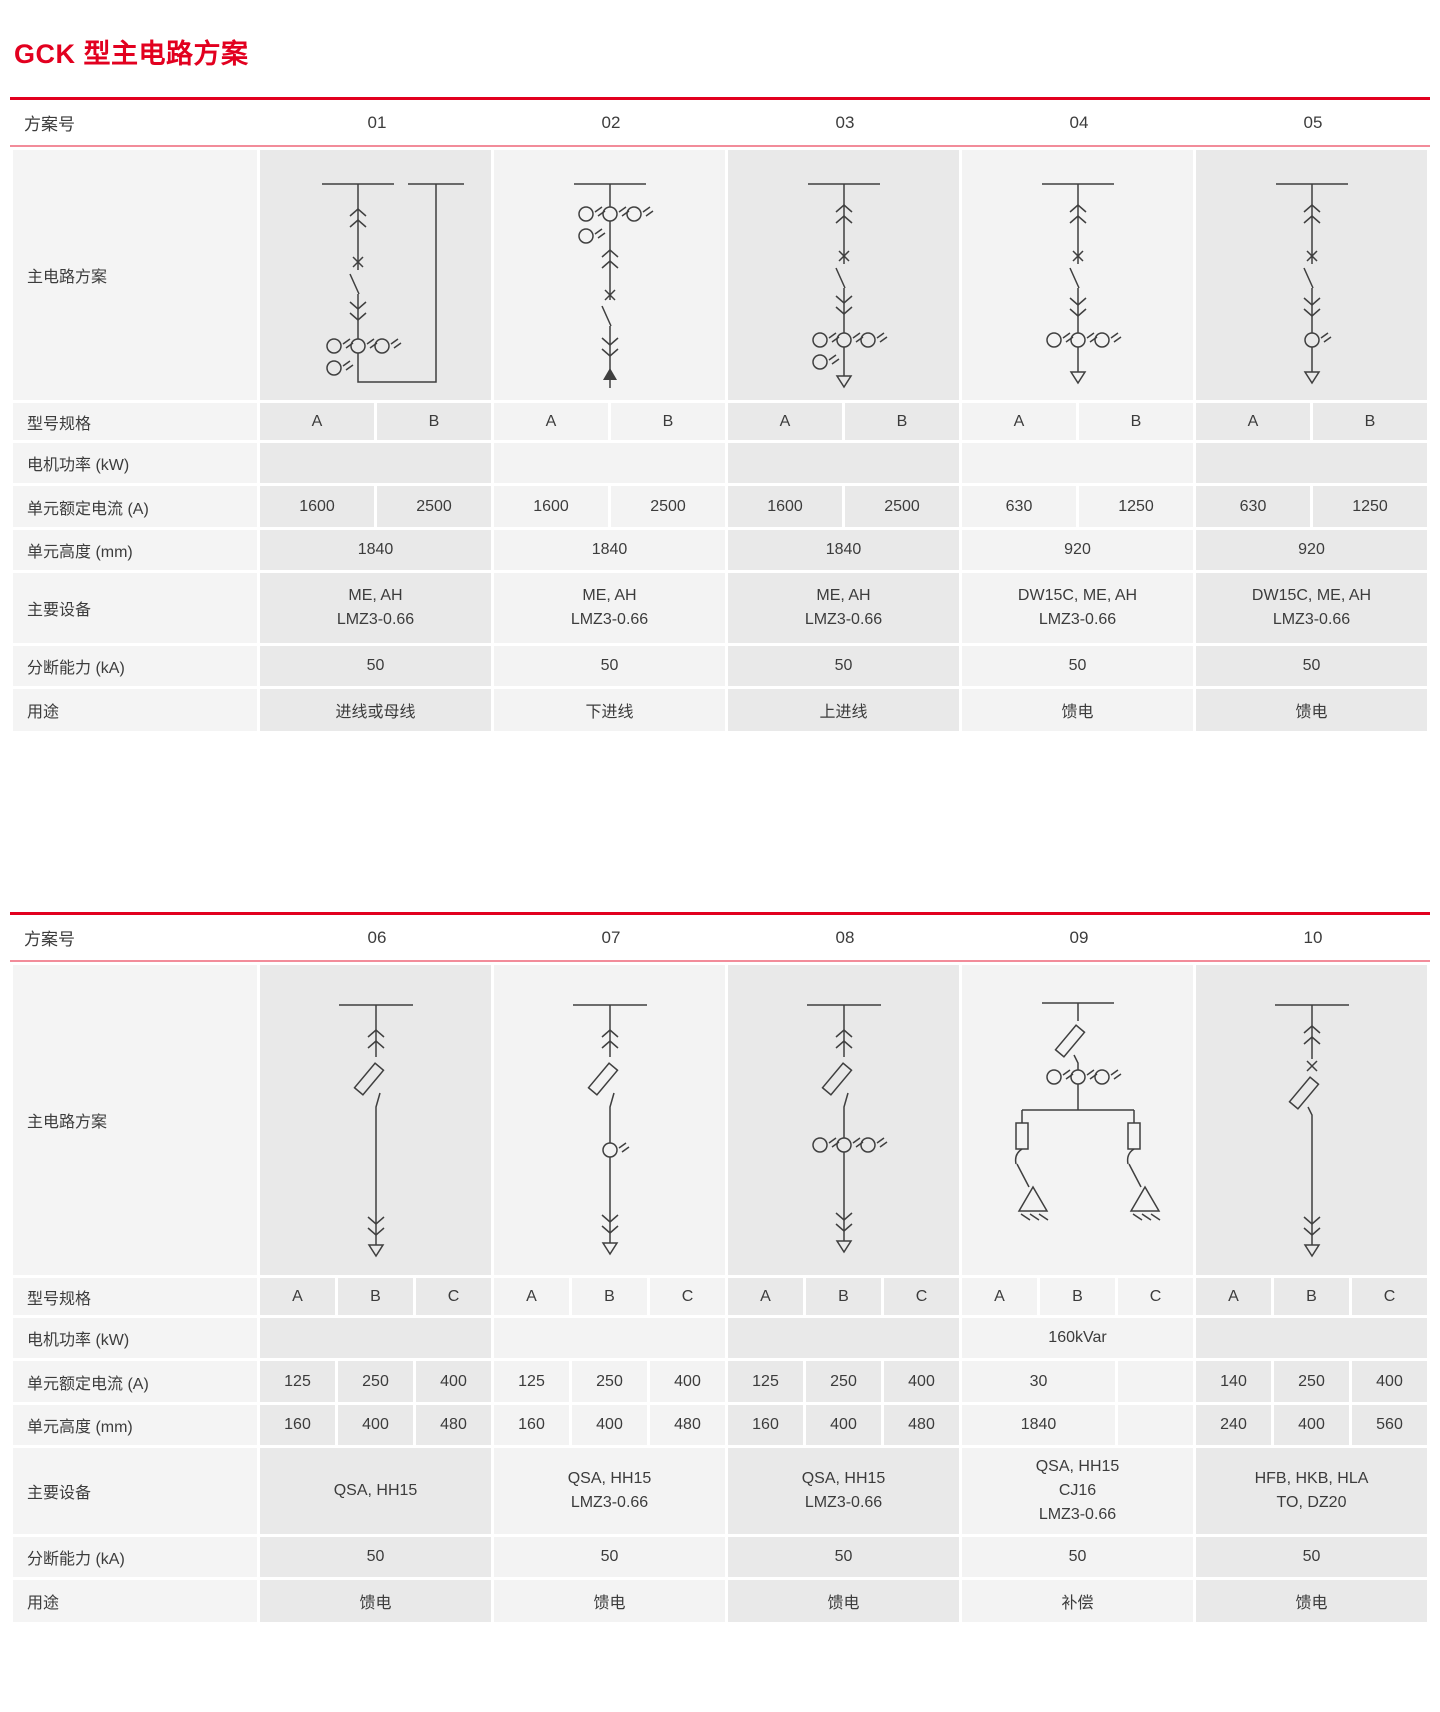  What do you see at coordinates (1155, 1425) in the screenshot?
I see `unit-height-cell-empty` at bounding box center [1155, 1425].